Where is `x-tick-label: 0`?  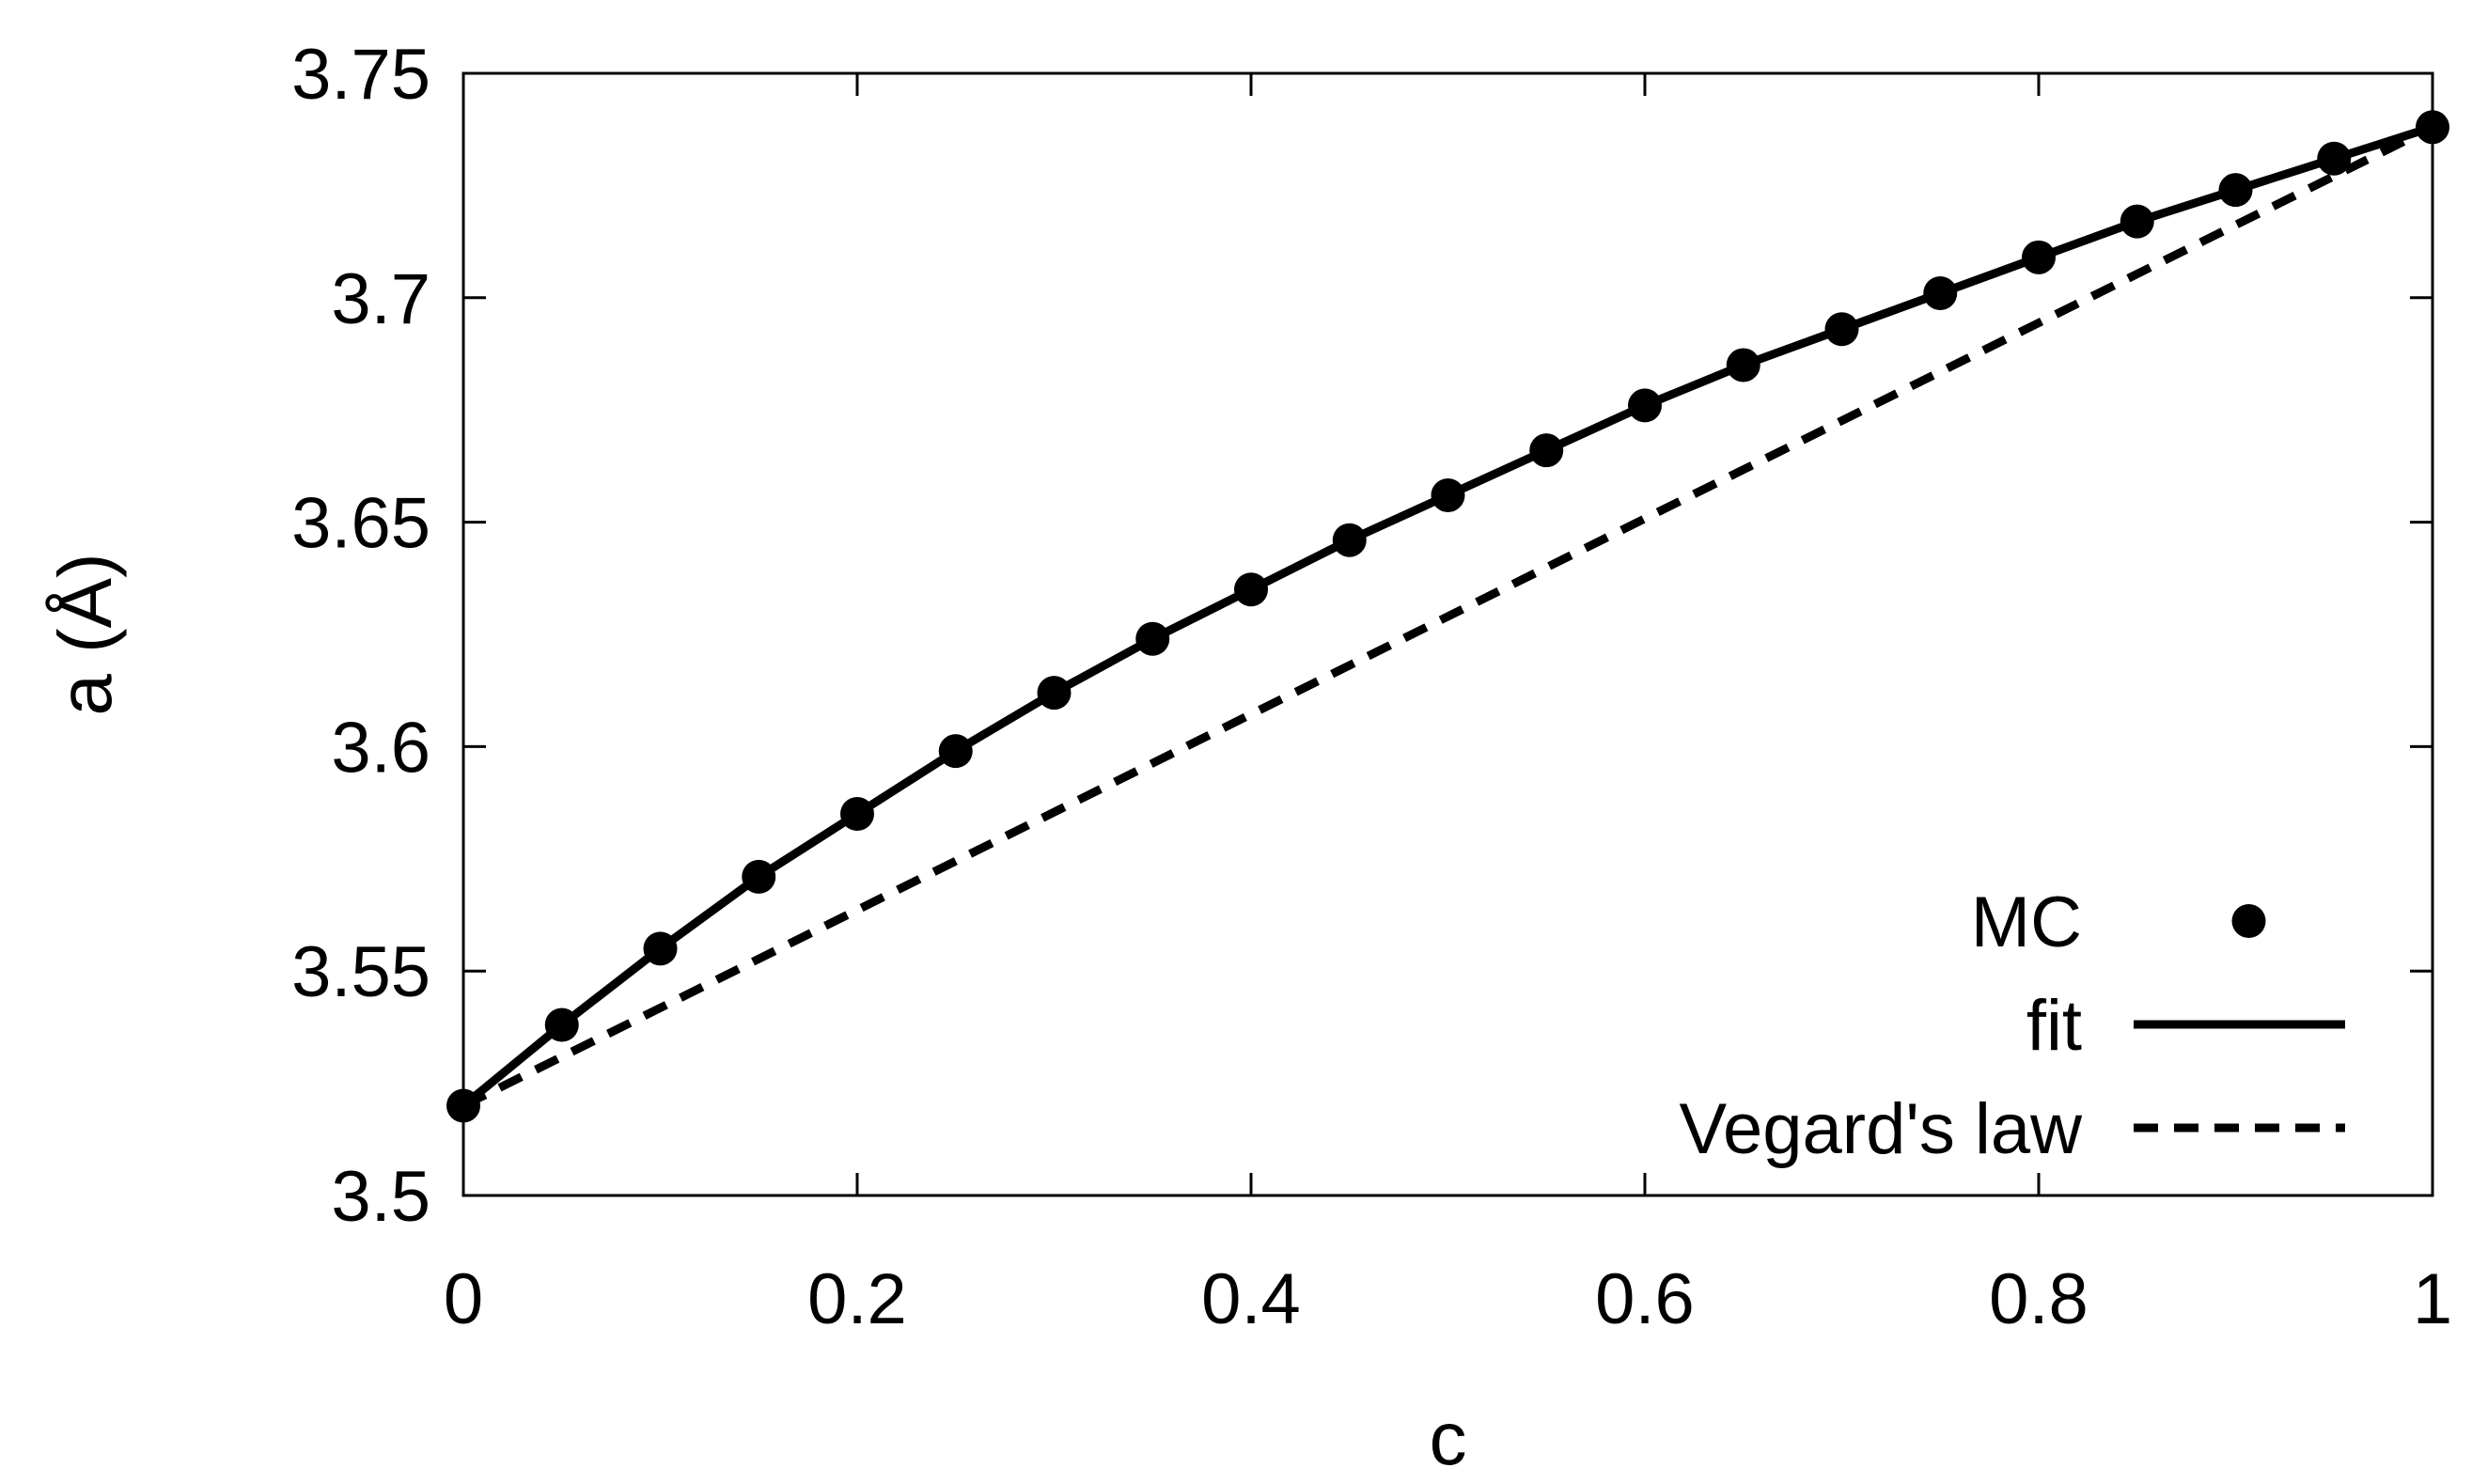 x-tick-label: 0 is located at coordinates (463, 1299).